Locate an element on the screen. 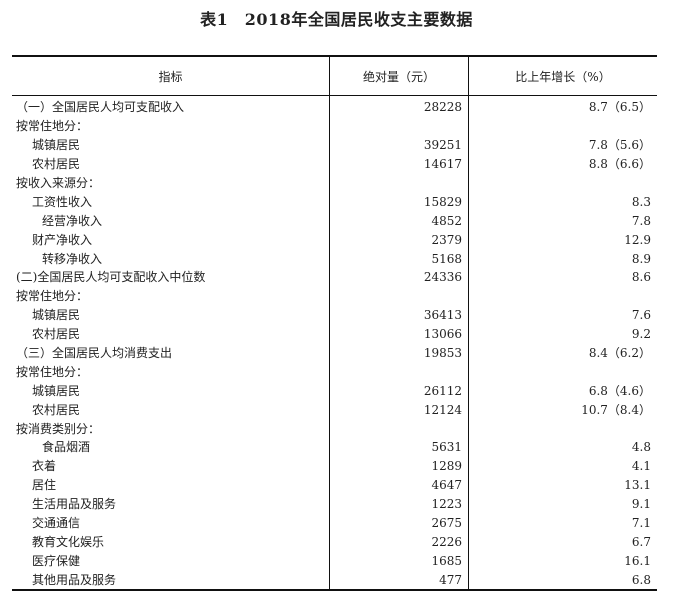 Image resolution: width=673 pixels, height=591 pixels. value-cell: 12124 is located at coordinates (399, 410).